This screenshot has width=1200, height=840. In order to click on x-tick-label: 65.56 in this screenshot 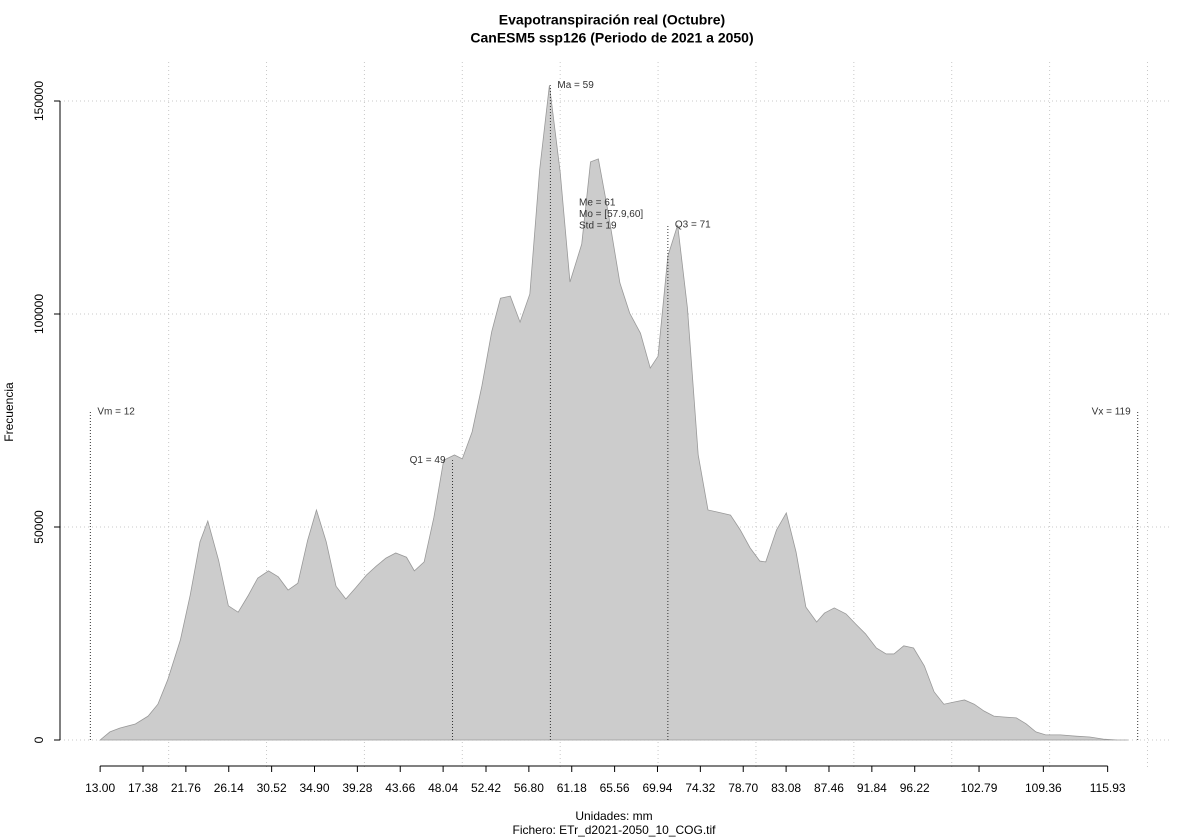, I will do `click(615, 788)`.